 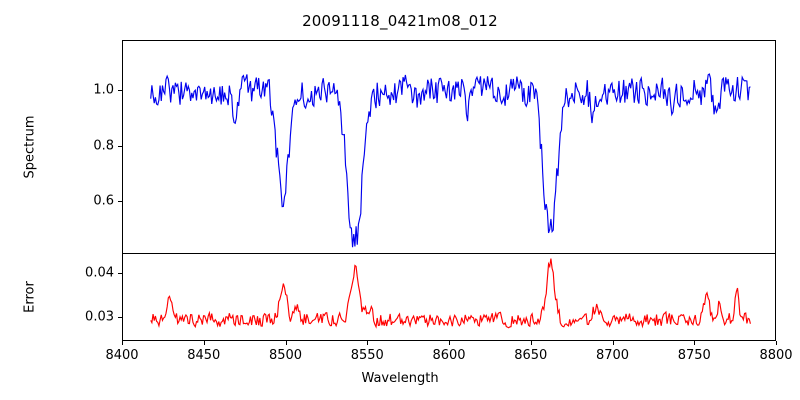 I want to click on x-tick-label: 8700, so click(x=612, y=355).